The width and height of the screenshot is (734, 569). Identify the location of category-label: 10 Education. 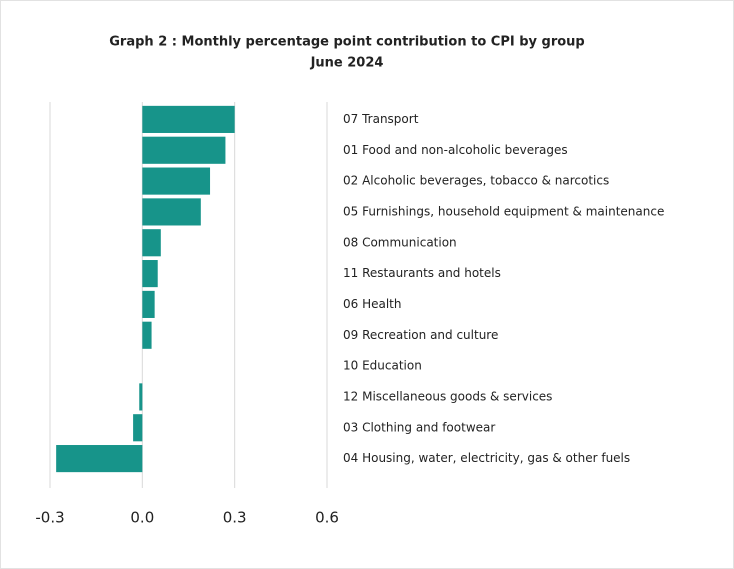
(382, 366).